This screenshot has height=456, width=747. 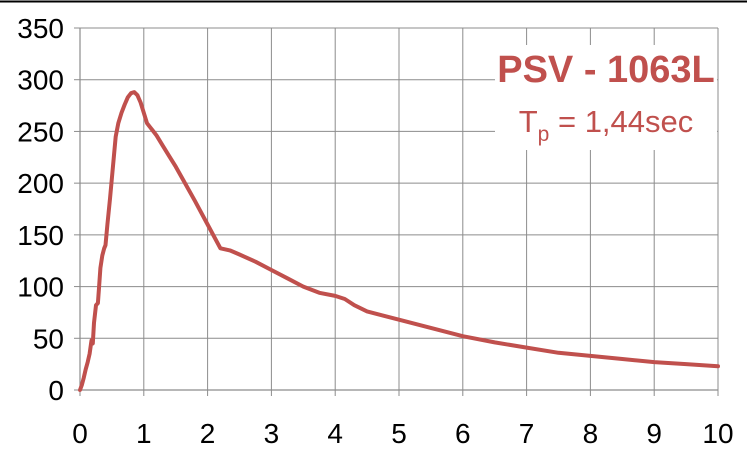 I want to click on x-tick-label: 3, so click(x=272, y=433).